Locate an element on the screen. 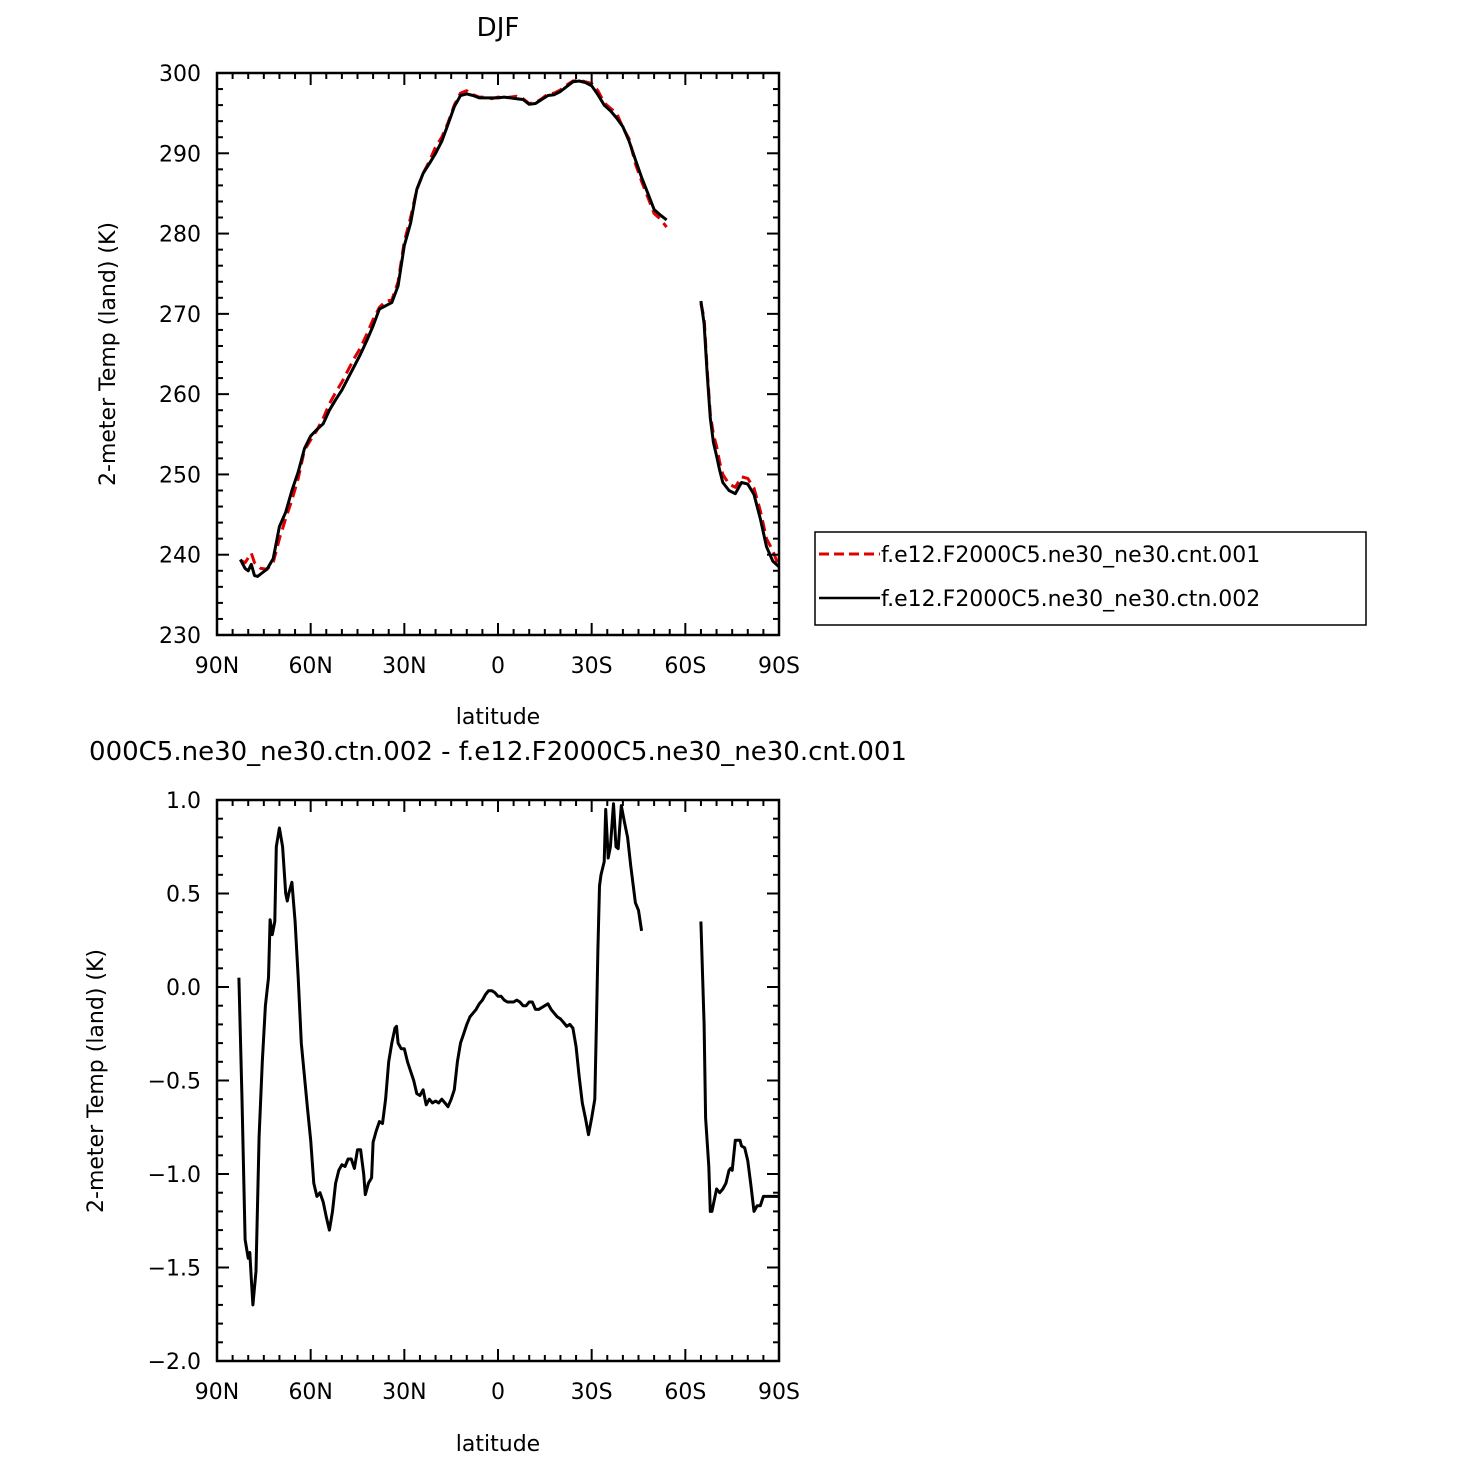 The width and height of the screenshot is (1463, 1463). bottom-x-tick-label: 60S is located at coordinates (685, 1392).